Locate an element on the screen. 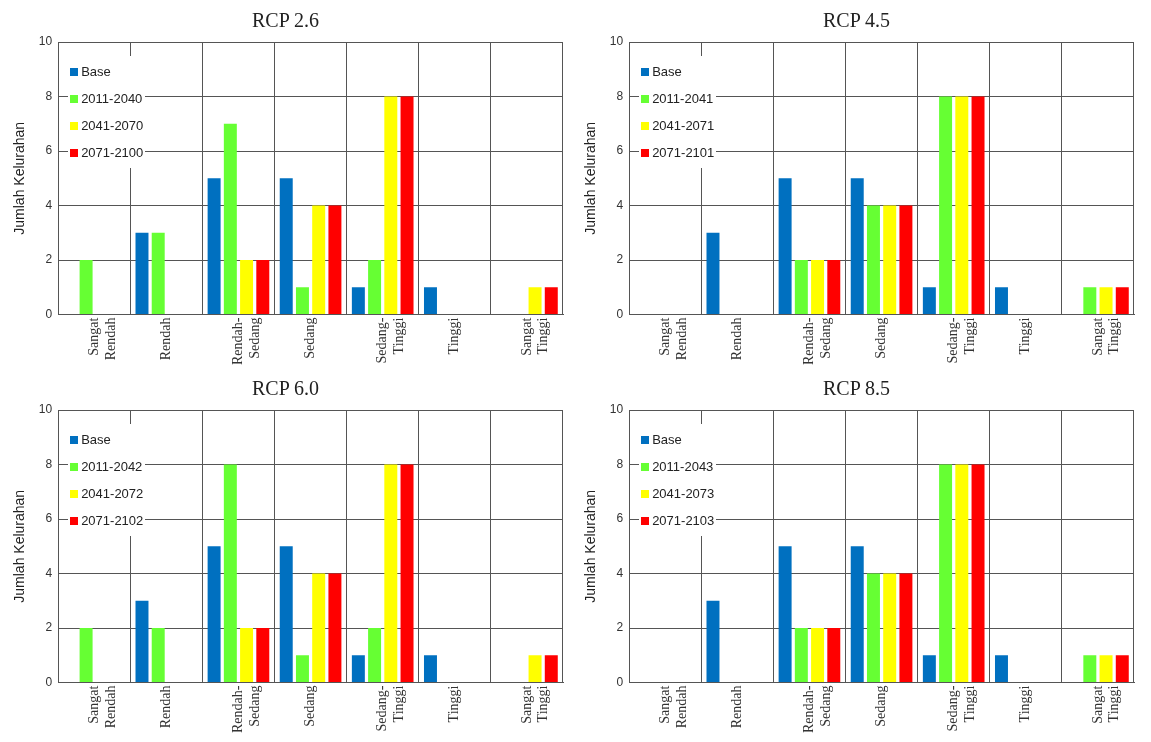 The width and height of the screenshot is (1151, 742). y-tick-label: 10 is located at coordinates (616, 409).